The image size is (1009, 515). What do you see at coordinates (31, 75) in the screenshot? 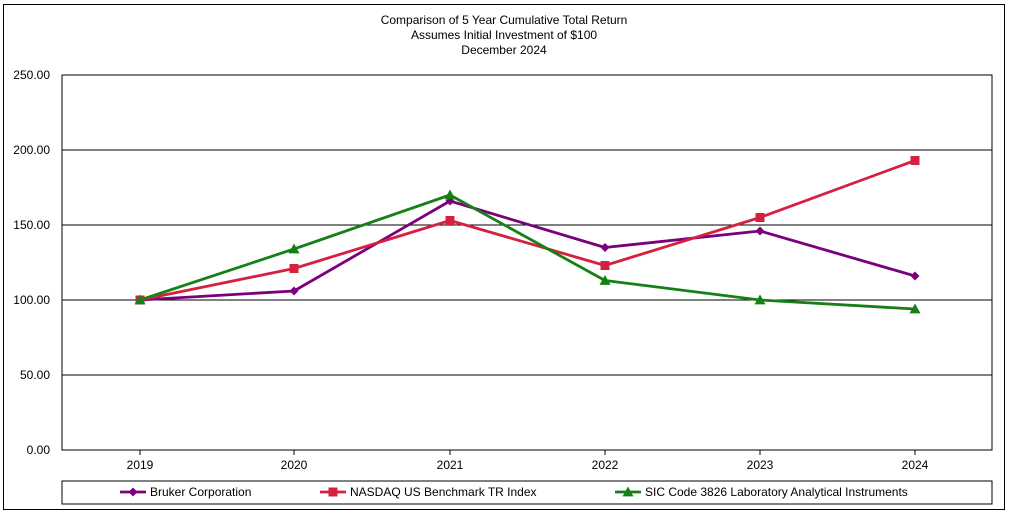
I see `y-tick-label: 250.00` at bounding box center [31, 75].